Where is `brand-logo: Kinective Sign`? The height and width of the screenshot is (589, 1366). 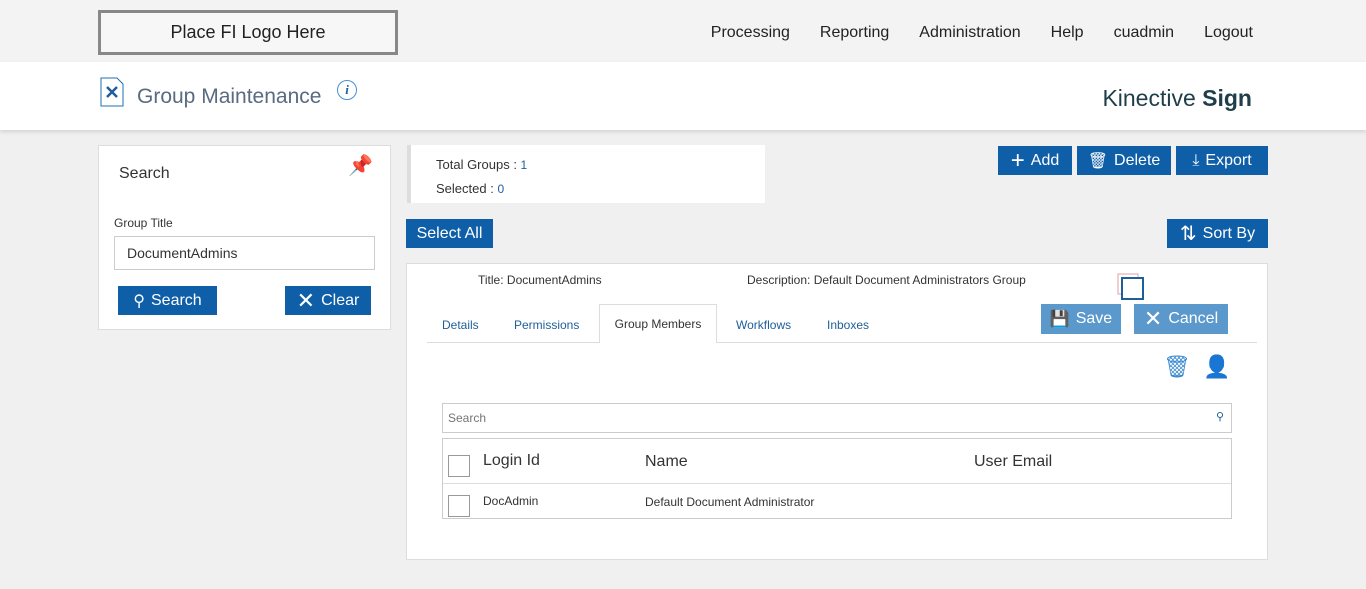
brand-logo: Kinective Sign is located at coordinates (1177, 98).